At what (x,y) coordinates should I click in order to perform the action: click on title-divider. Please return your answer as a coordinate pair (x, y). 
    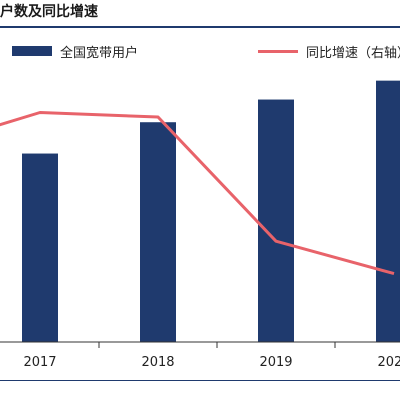
    Looking at the image, I should click on (200, 27).